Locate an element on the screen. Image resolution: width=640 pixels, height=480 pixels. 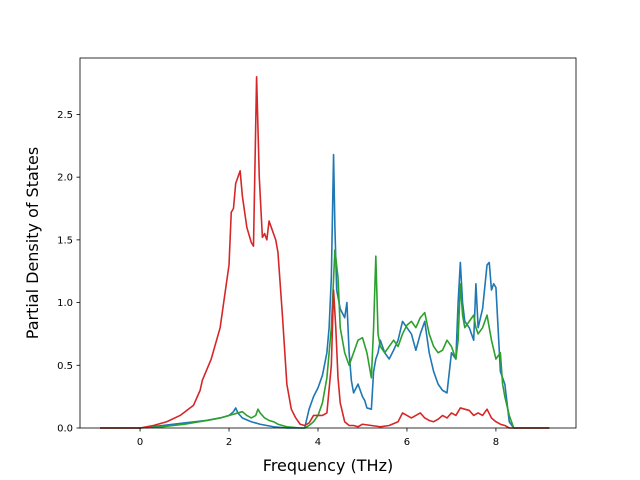
x-tick-label: 0 is located at coordinates (140, 442).